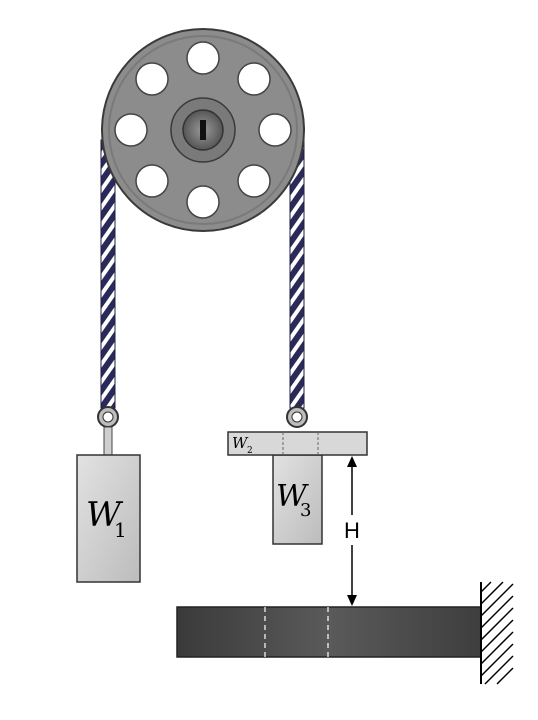 The image size is (538, 720). Describe the element at coordinates (108, 274) in the screenshot. I see `rope-left` at that location.